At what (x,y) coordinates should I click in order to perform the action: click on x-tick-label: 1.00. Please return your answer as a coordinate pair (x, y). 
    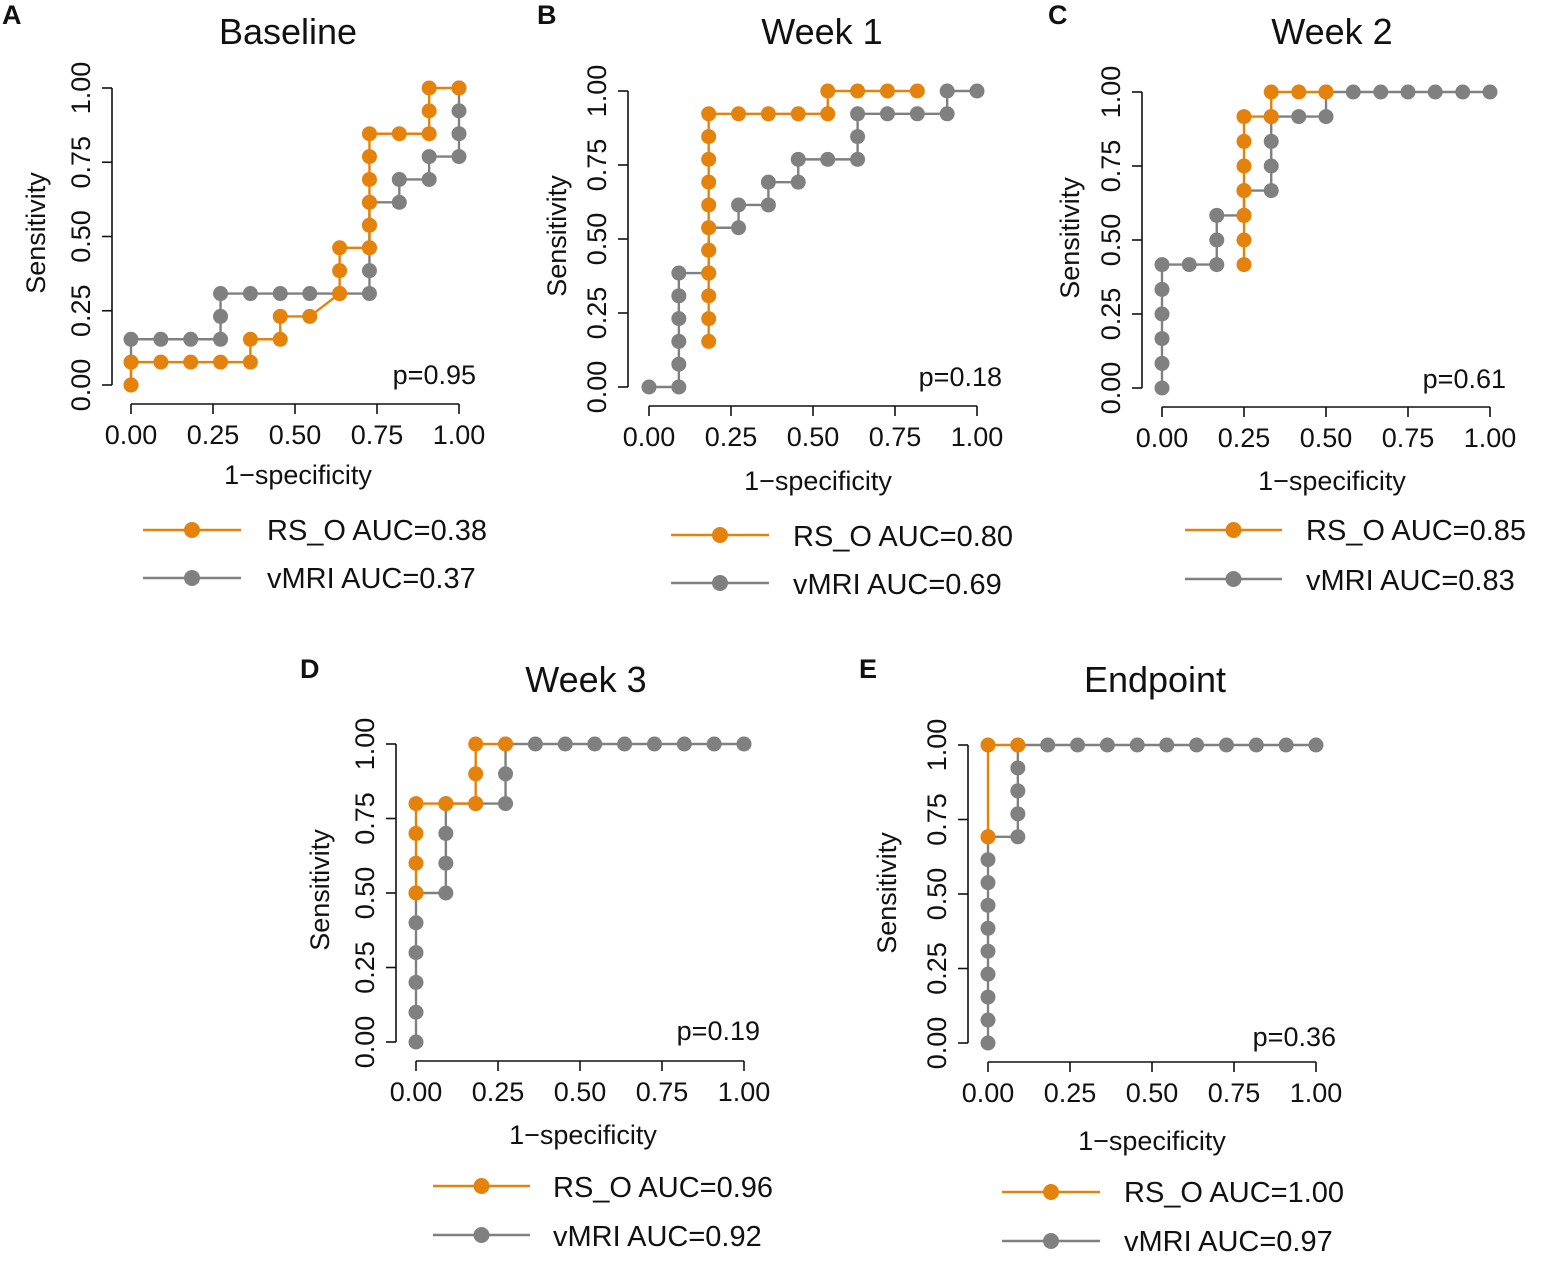
    Looking at the image, I should click on (977, 437).